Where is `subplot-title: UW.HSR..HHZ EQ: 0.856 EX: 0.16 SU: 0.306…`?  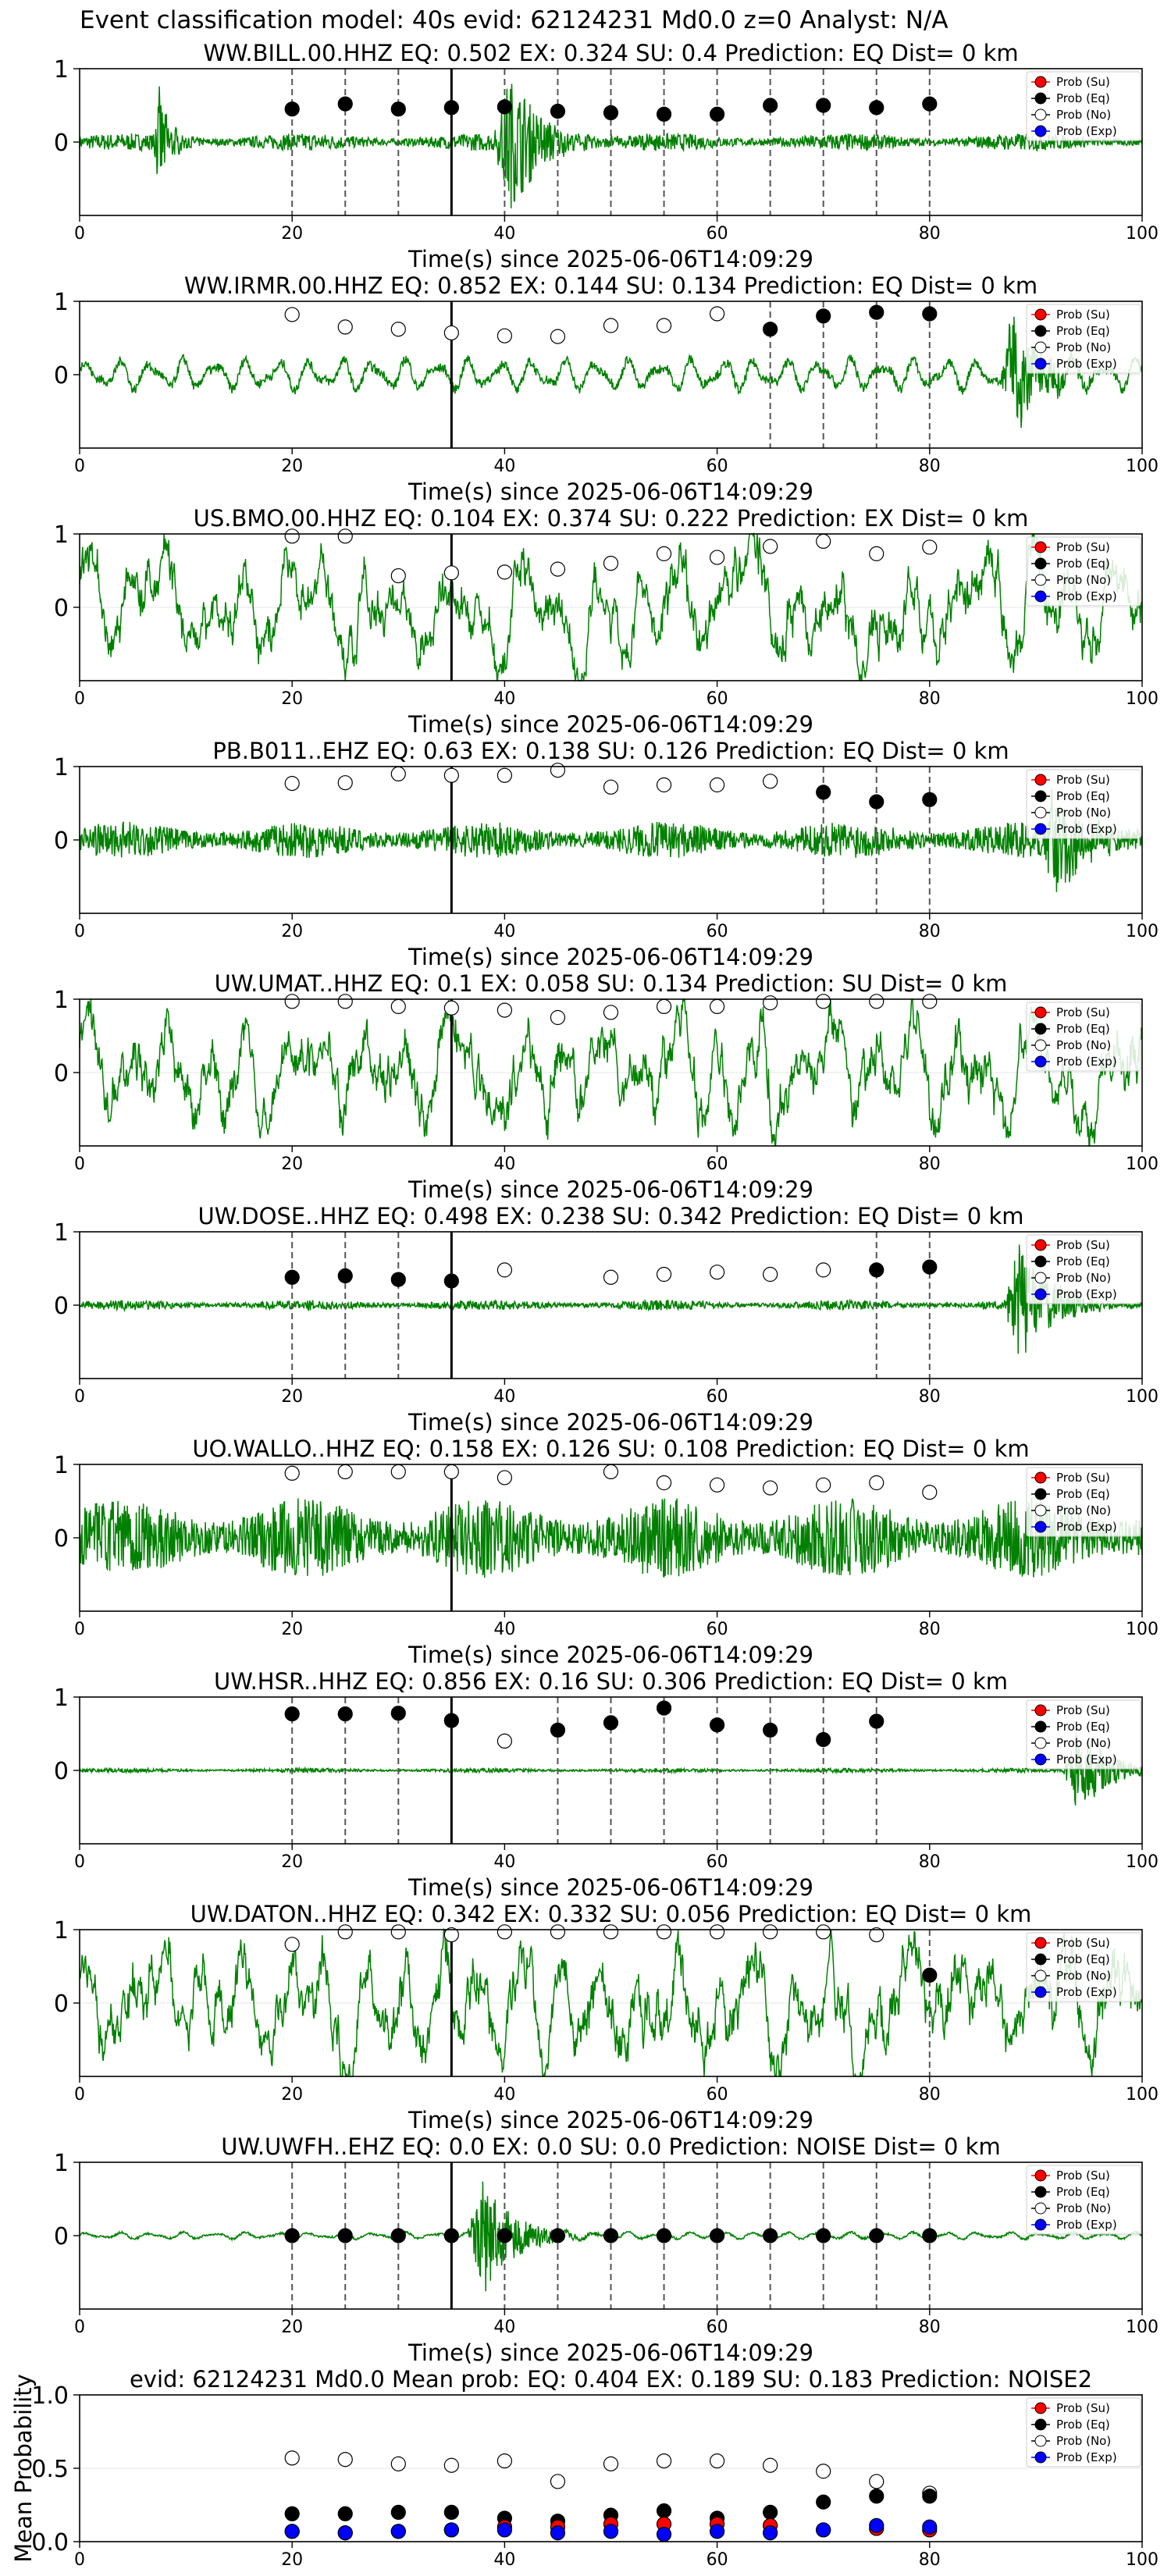
subplot-title: UW.HSR..HHZ EQ: 0.856 EX: 0.16 SU: 0.306… is located at coordinates (611, 1681).